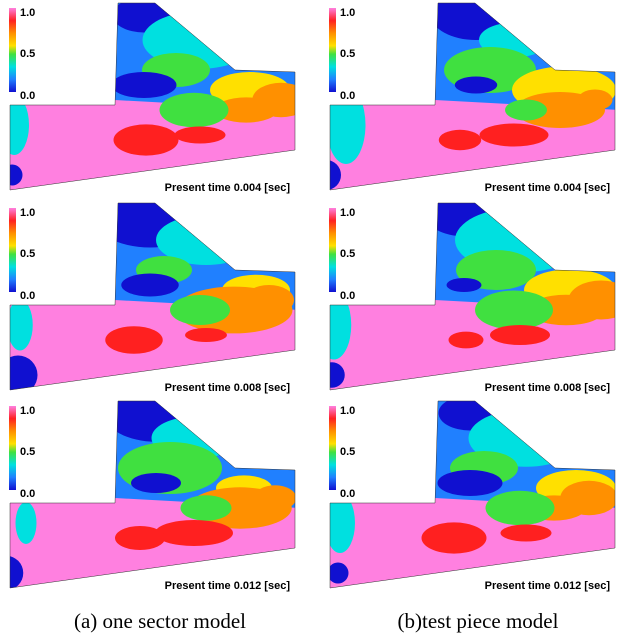  I want to click on caption: (a) one sector model, so click(160, 621).